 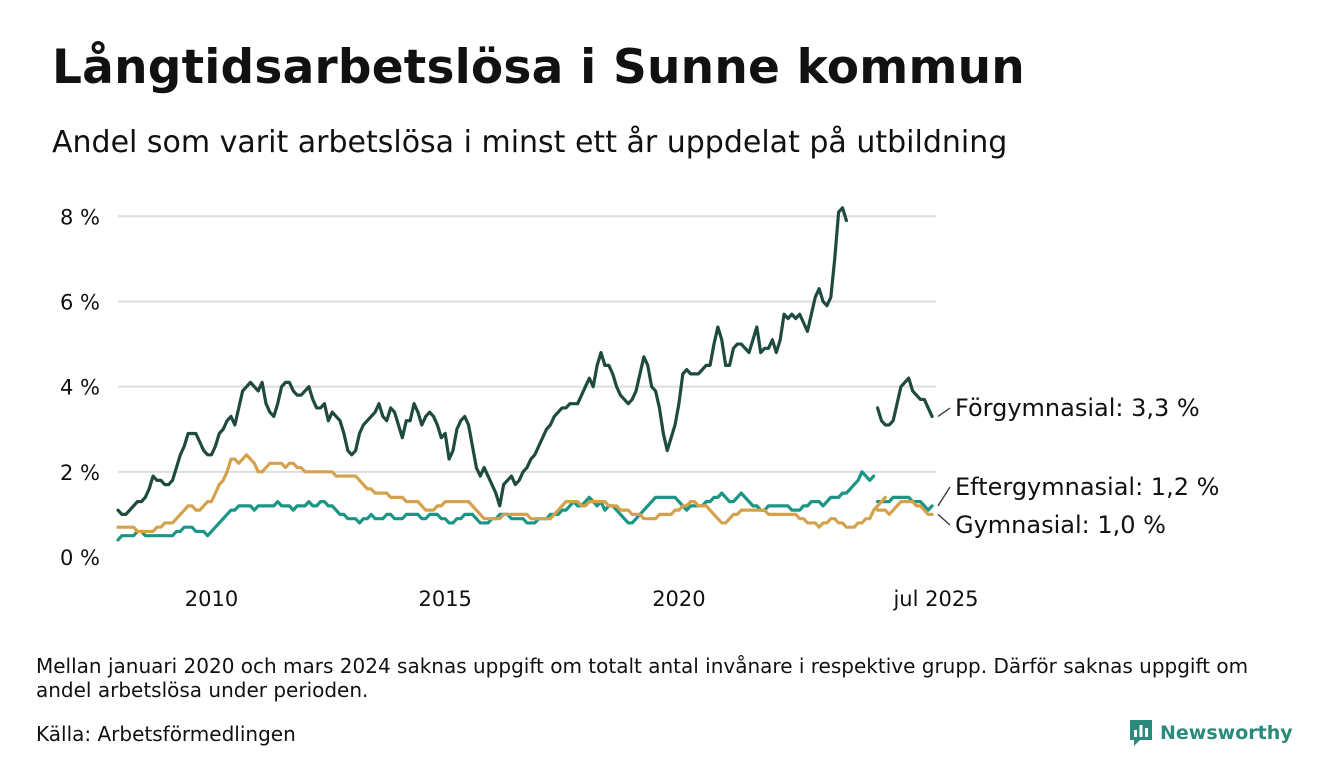 What do you see at coordinates (80, 558) in the screenshot?
I see `y-tick-label: 0 %` at bounding box center [80, 558].